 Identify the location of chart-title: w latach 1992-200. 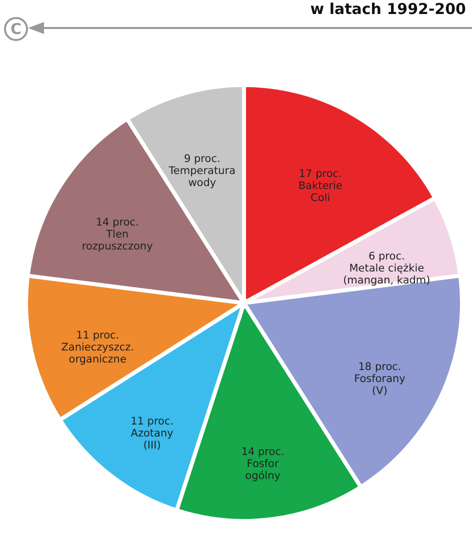
(388, 9).